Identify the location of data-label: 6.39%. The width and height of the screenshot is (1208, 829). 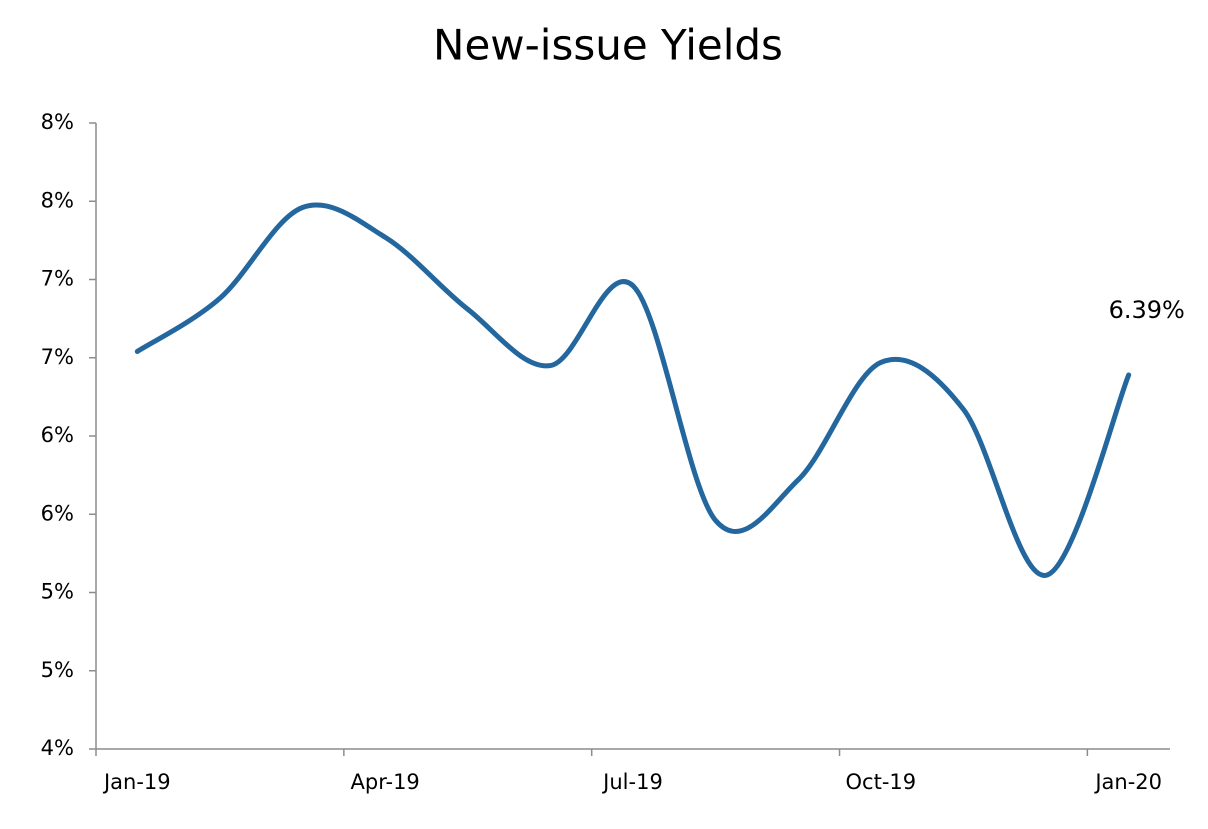
(1147, 310).